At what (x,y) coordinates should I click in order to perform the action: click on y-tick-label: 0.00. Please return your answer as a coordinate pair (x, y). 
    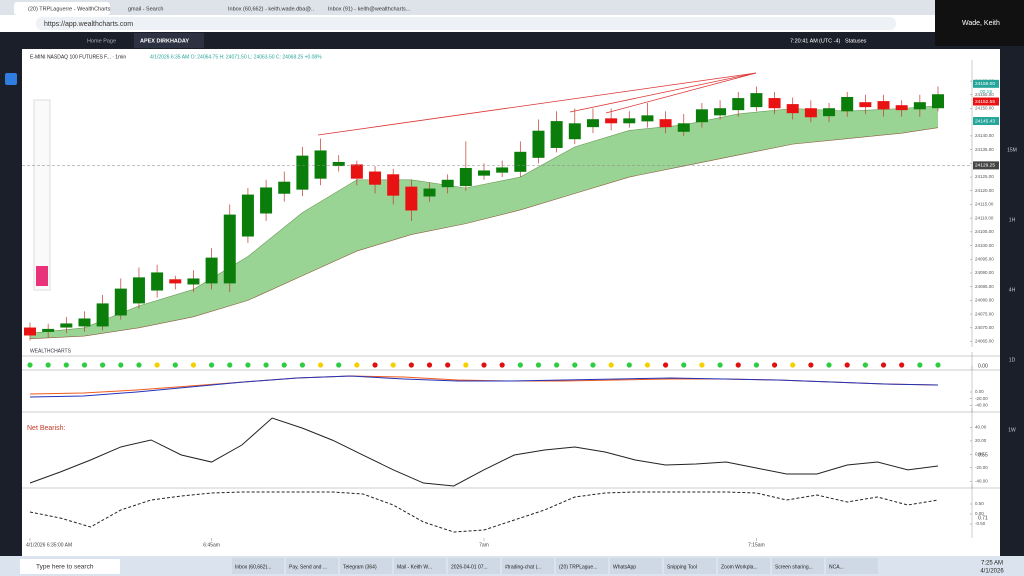
    Looking at the image, I should click on (979, 454).